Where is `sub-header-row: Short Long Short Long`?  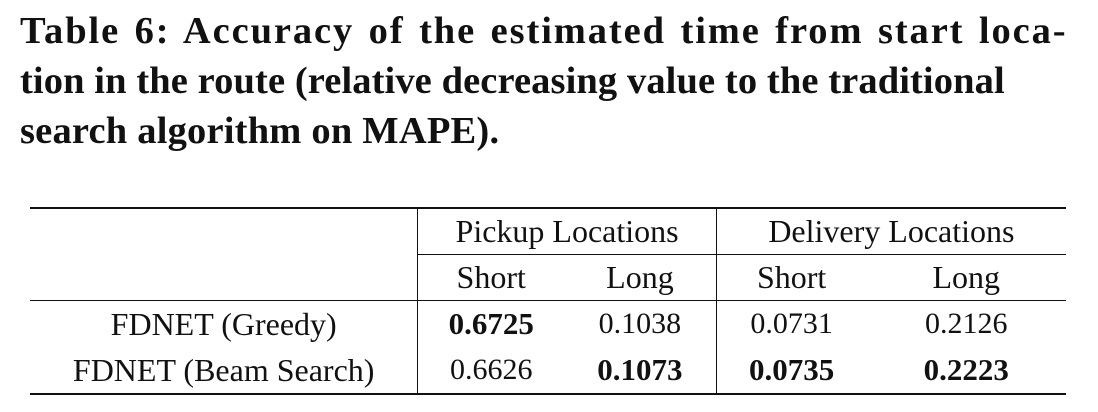 sub-header-row: Short Long Short Long is located at coordinates (548, 277).